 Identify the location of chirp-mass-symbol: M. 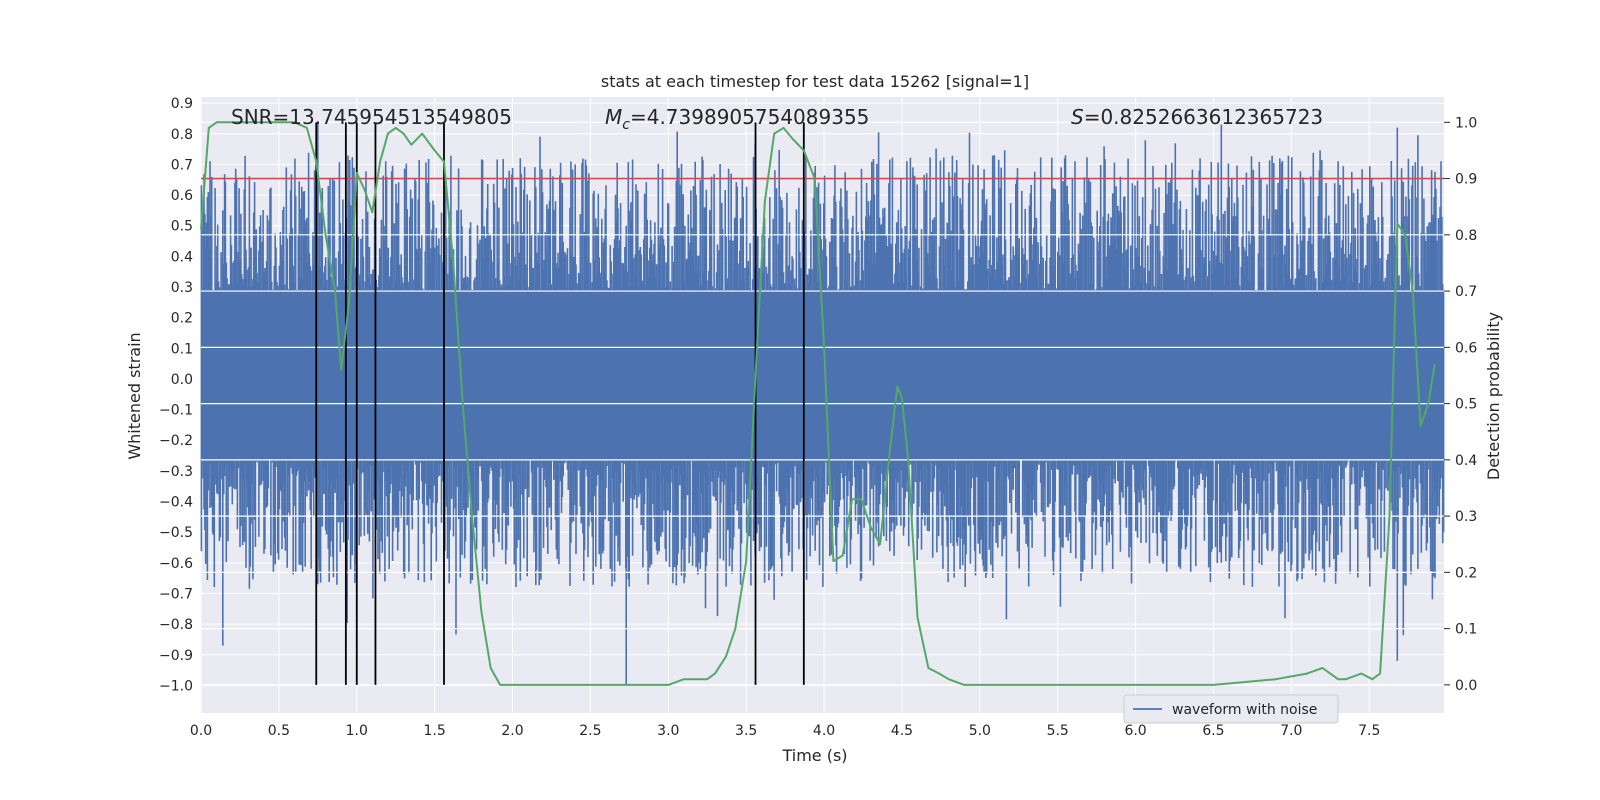
(613, 117).